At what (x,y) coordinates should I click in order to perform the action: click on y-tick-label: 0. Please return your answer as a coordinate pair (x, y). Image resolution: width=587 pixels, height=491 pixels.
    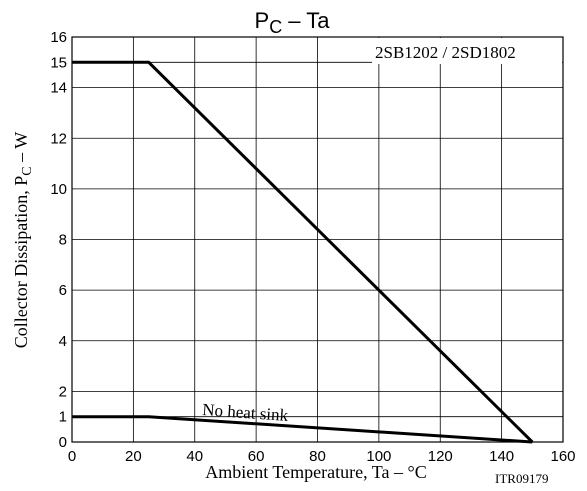
    Looking at the image, I should click on (63, 442).